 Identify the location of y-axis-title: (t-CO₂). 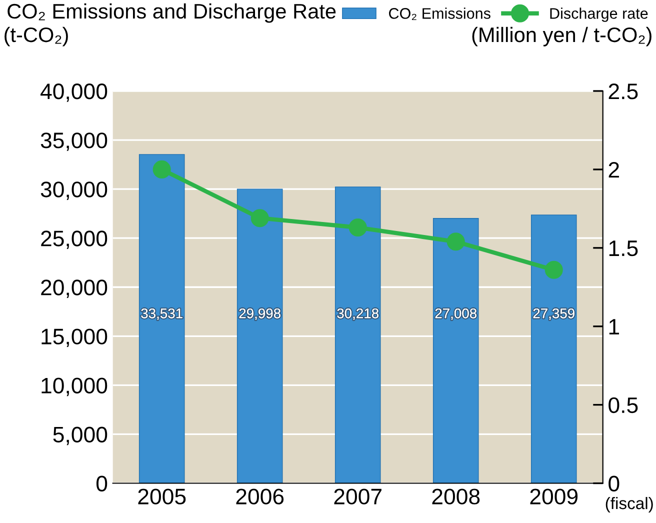
(36, 36).